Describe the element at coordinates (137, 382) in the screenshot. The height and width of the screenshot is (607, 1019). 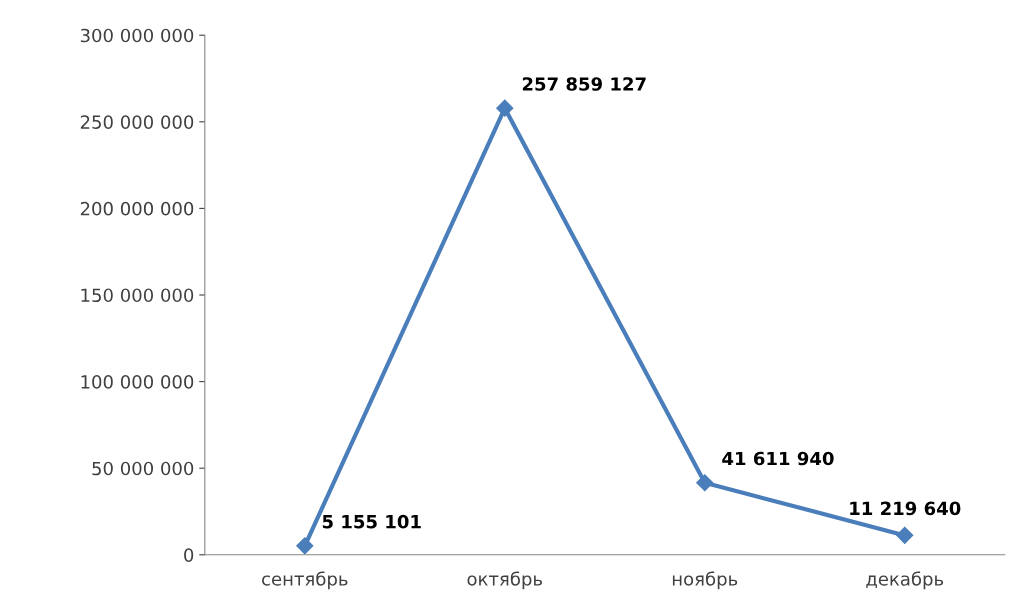
I see `y-tick-label: 100 000 000` at that location.